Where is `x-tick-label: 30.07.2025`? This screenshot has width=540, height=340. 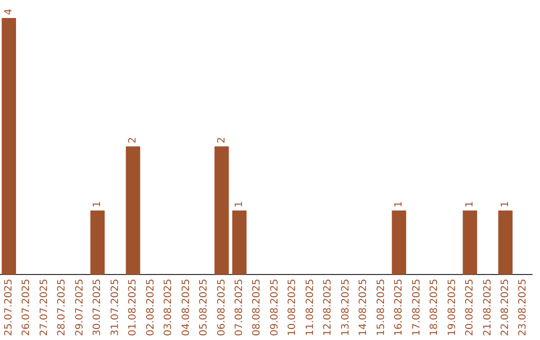
x-tick-label: 30.07.2025 is located at coordinates (98, 307).